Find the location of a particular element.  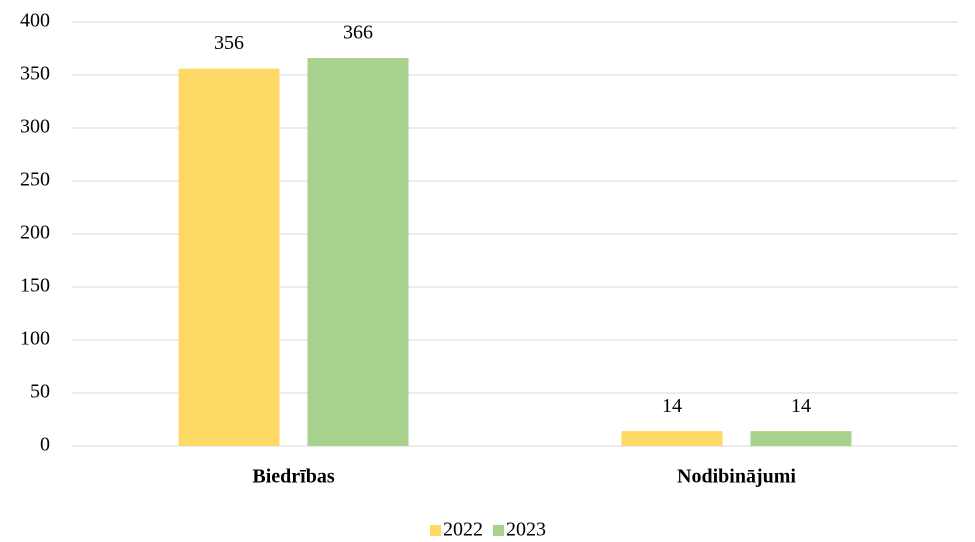

legend-label: 2023 is located at coordinates (526, 530).